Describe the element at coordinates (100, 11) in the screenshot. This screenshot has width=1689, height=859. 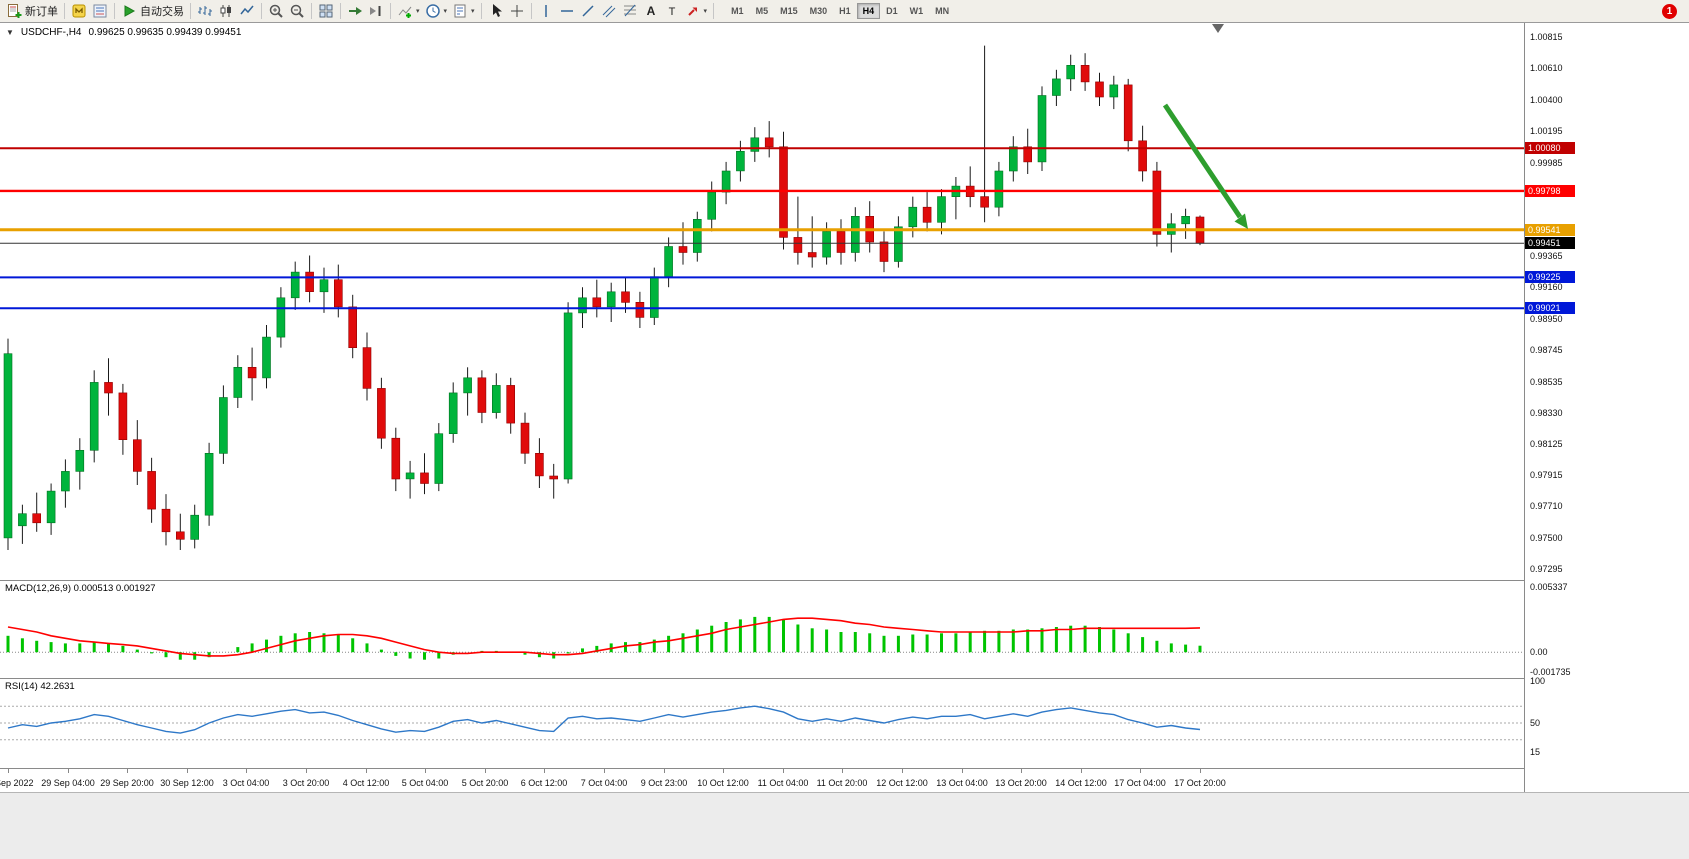
I see `market-depth-button` at that location.